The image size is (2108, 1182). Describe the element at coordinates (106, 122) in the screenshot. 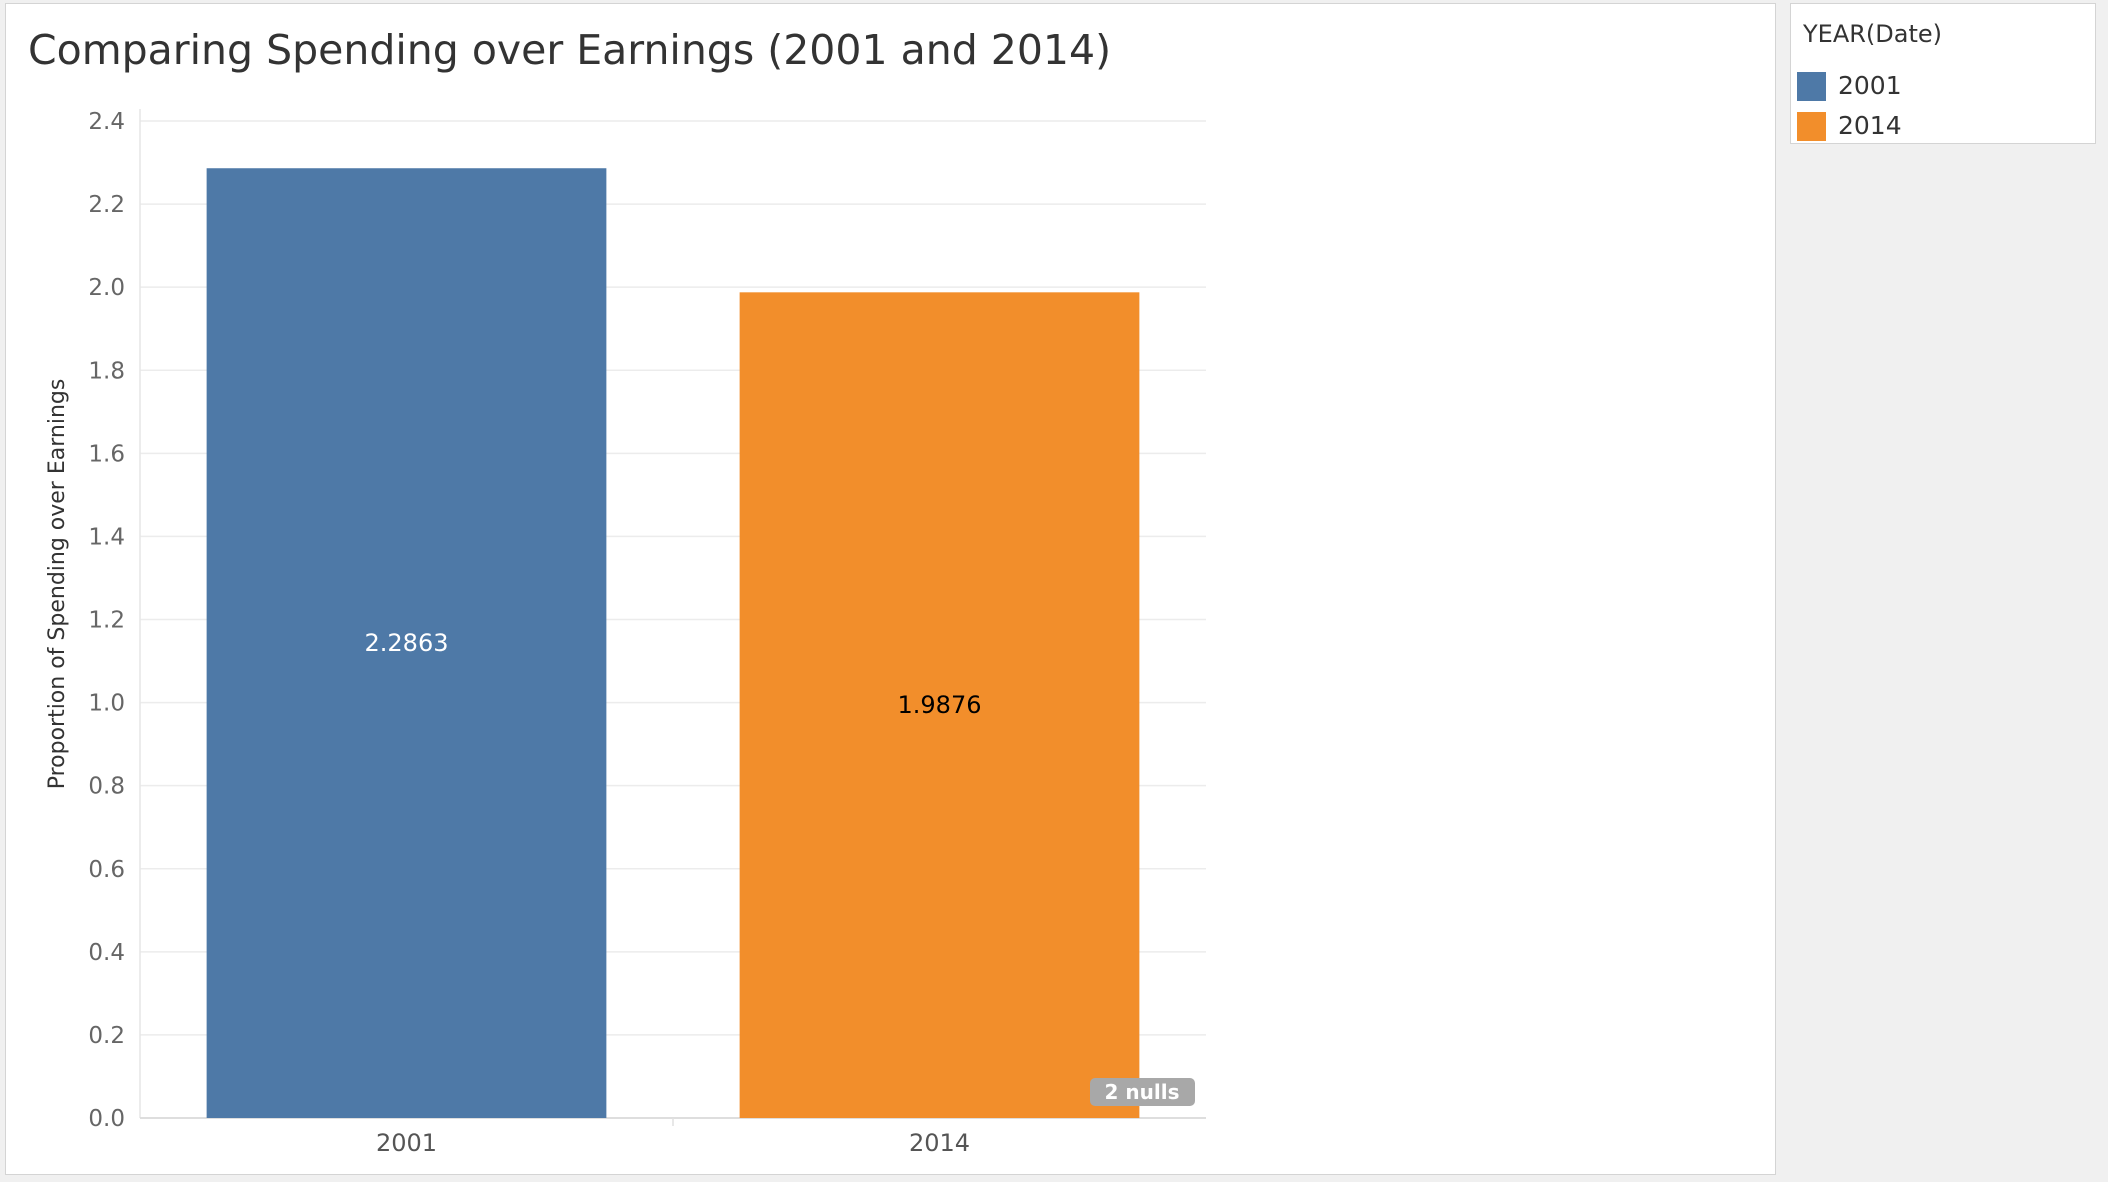

I see `y-tick-label: 2.4` at that location.